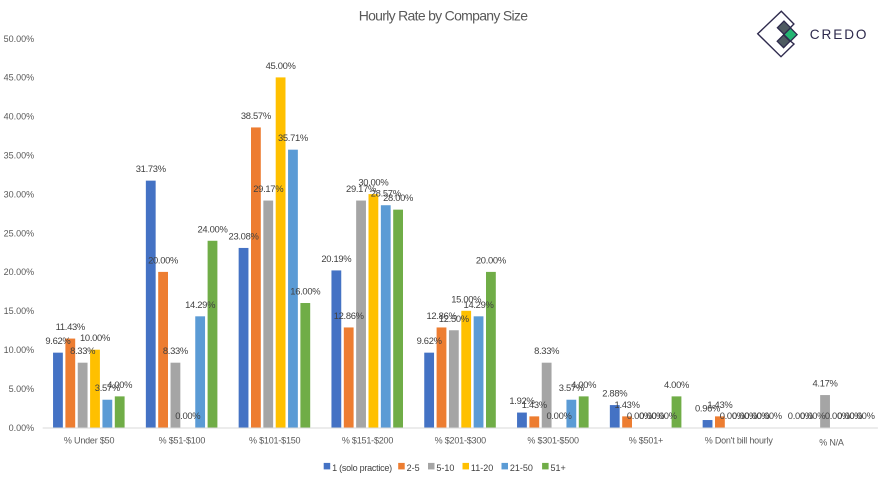 The height and width of the screenshot is (484, 886). I want to click on svg-text: % N/A, so click(831, 443).